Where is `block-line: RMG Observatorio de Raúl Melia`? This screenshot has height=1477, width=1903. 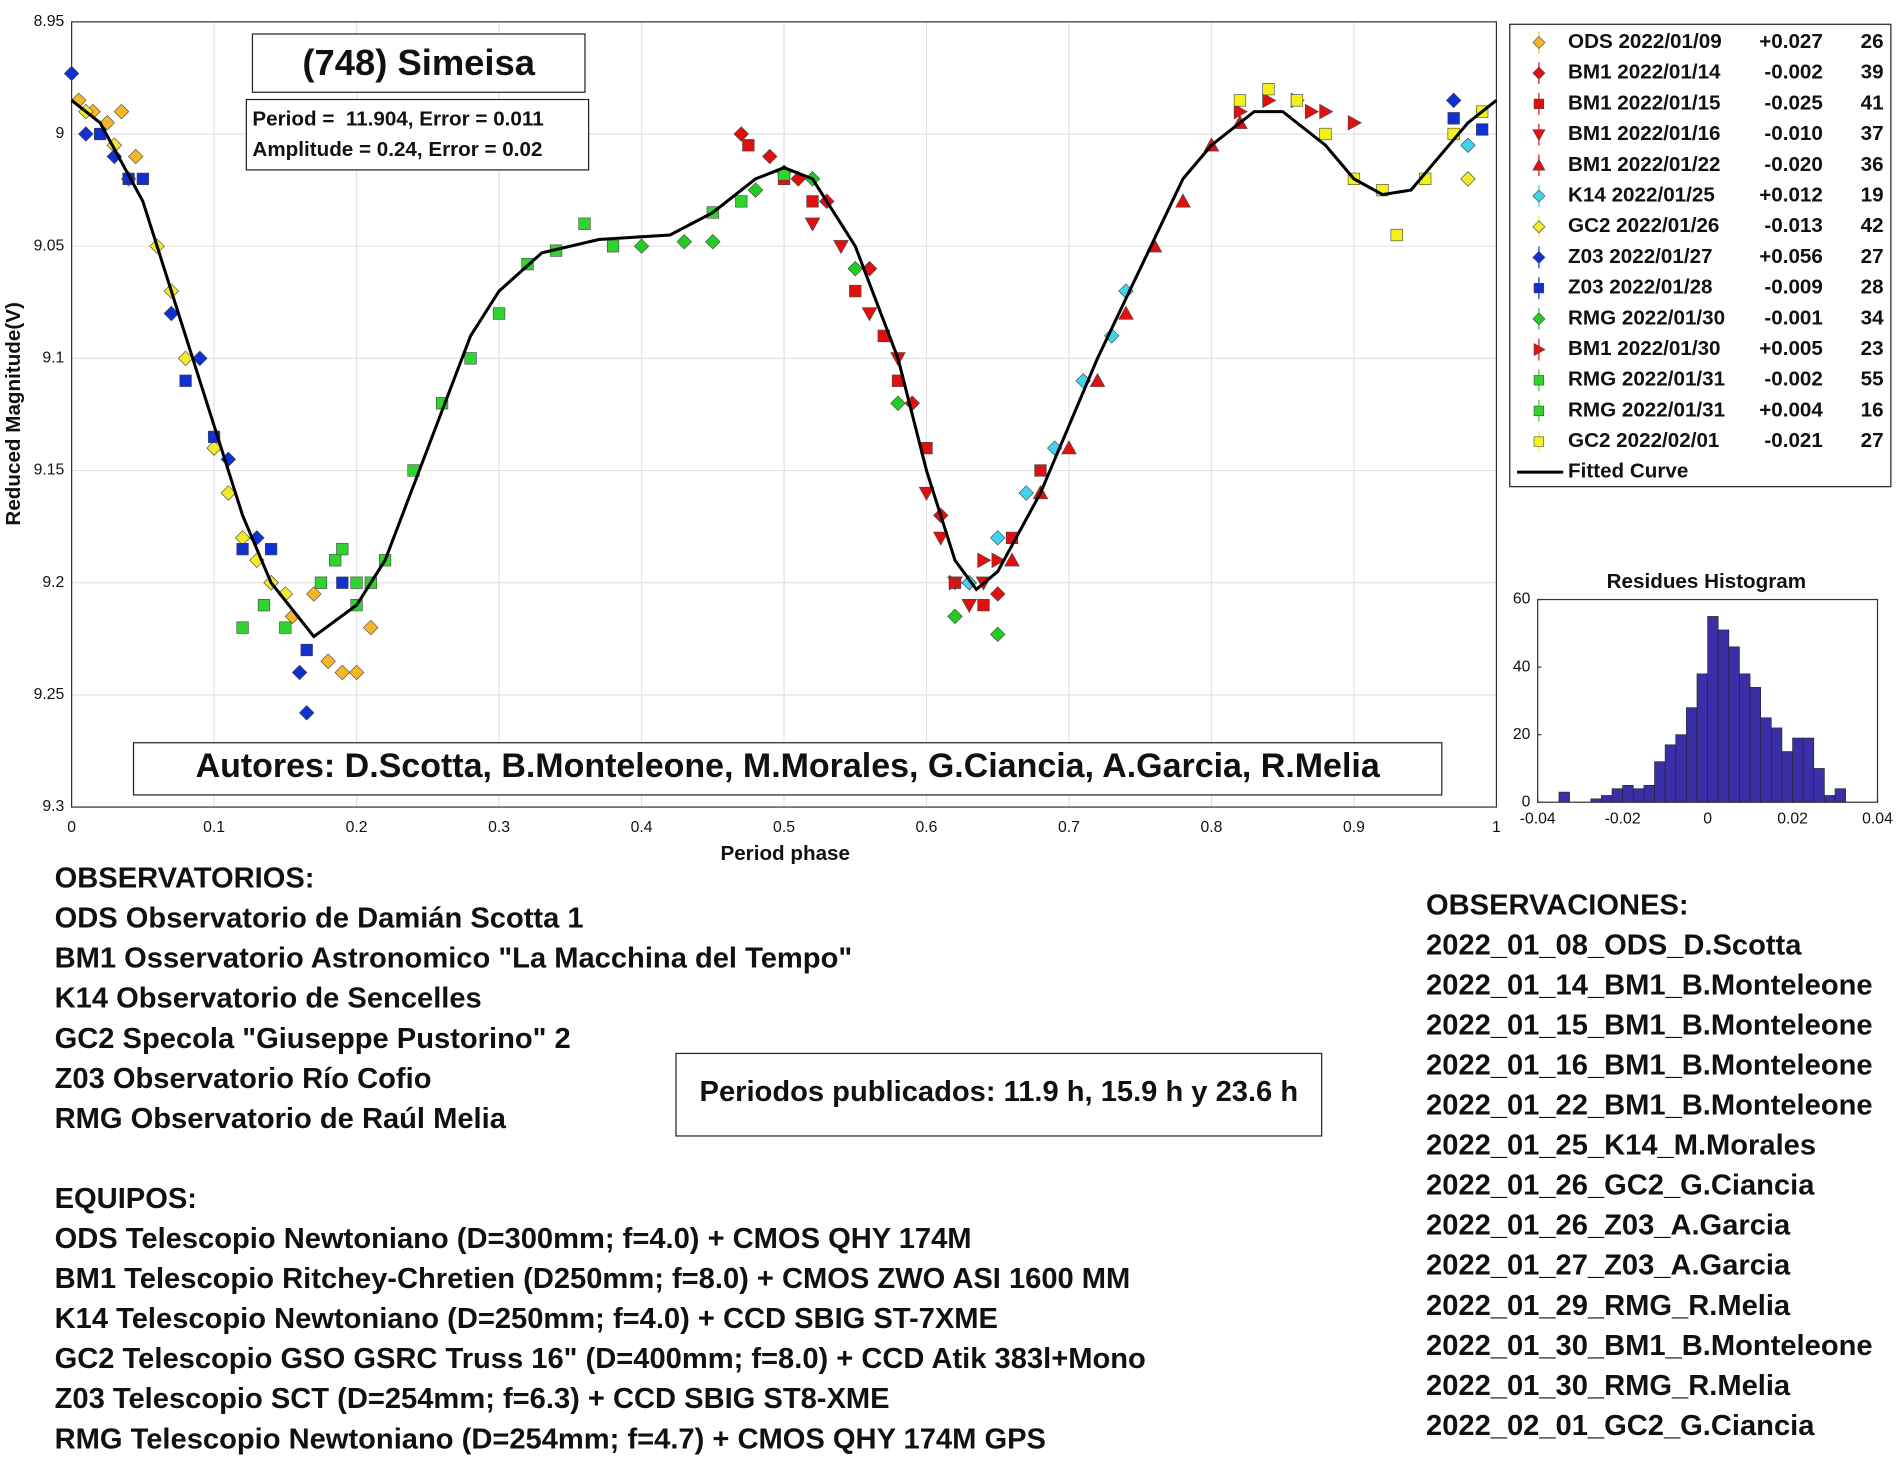 block-line: RMG Observatorio de Raúl Melia is located at coordinates (281, 1119).